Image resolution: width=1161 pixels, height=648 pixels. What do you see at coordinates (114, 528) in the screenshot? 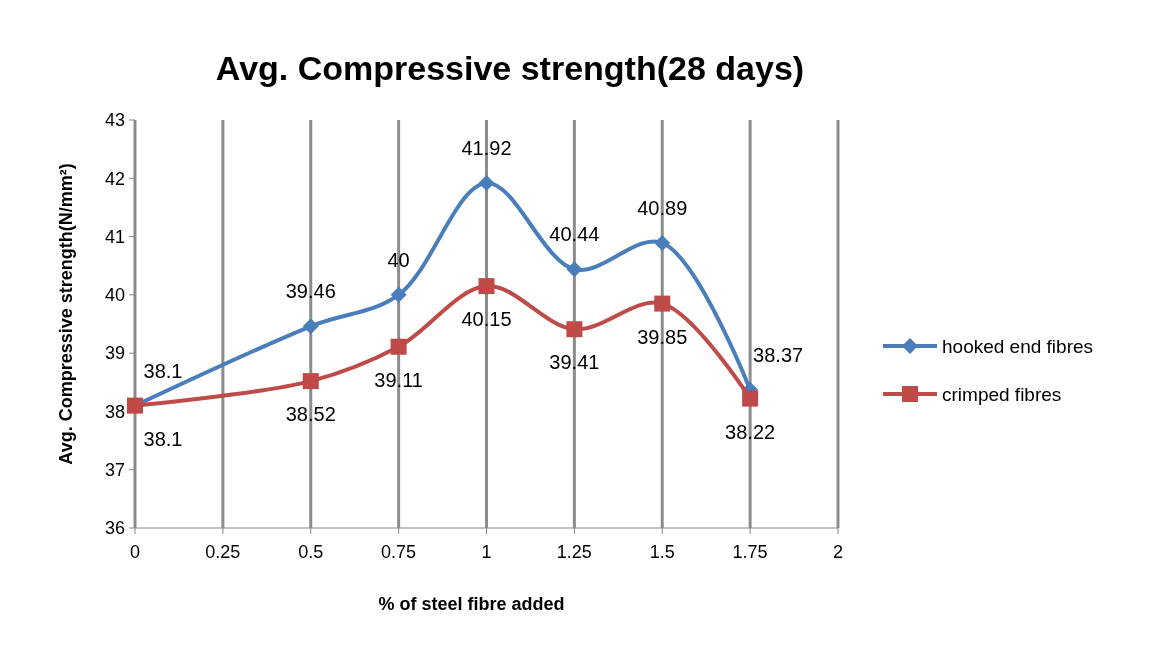
I see `y-tick-label: 36` at bounding box center [114, 528].